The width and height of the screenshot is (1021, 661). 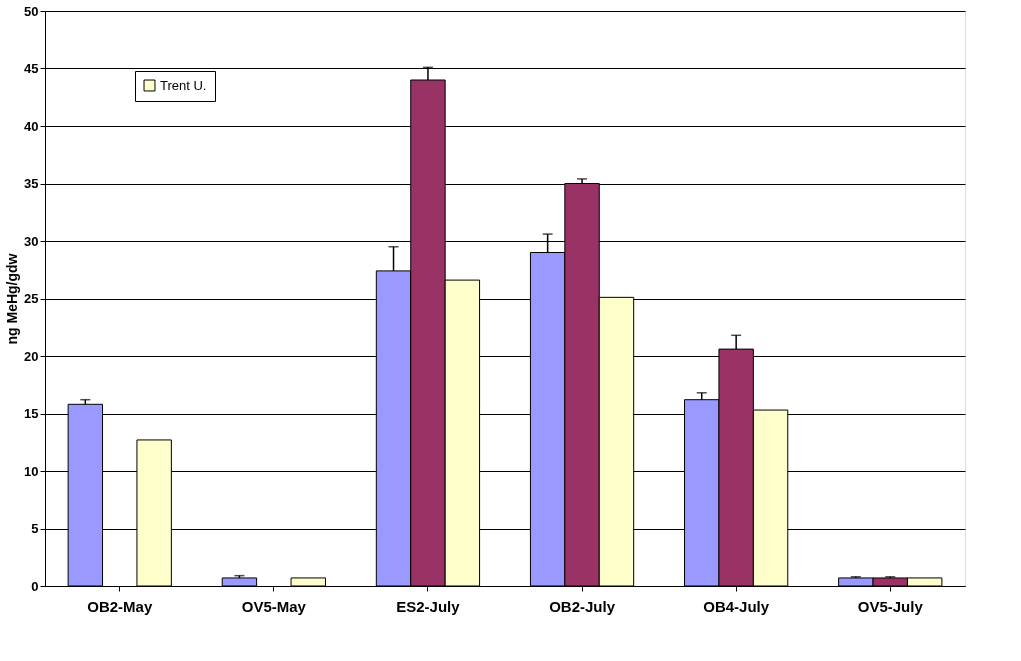 What do you see at coordinates (35, 586) in the screenshot?
I see `y-tick-label: 0` at bounding box center [35, 586].